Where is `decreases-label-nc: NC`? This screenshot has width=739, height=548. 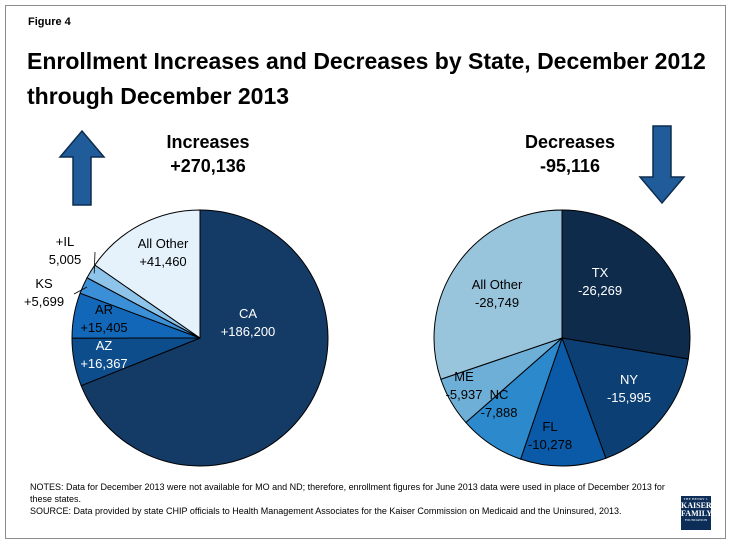
decreases-label-nc: NC is located at coordinates (499, 394).